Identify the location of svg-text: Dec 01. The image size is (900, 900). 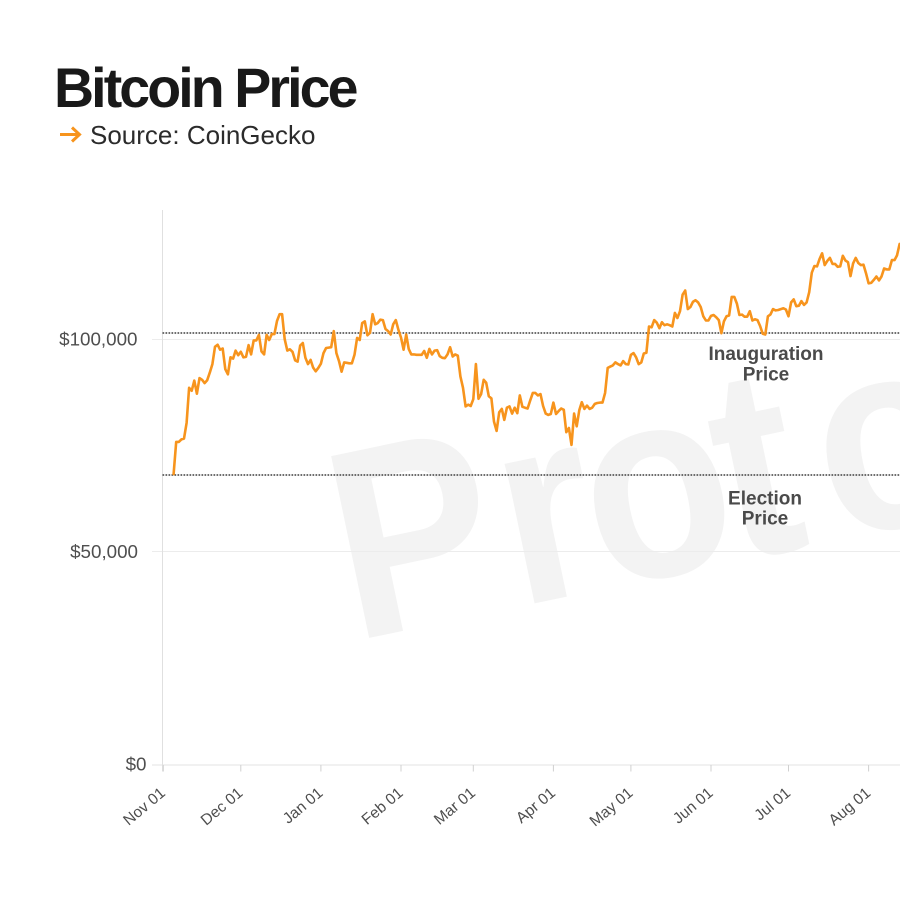
(222, 807).